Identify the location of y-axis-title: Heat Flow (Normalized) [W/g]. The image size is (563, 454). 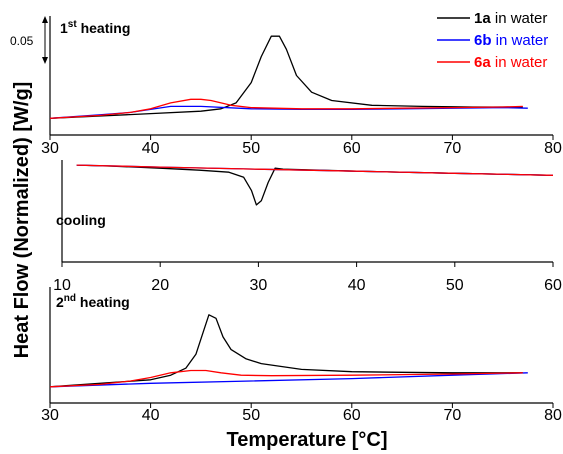
(22, 220).